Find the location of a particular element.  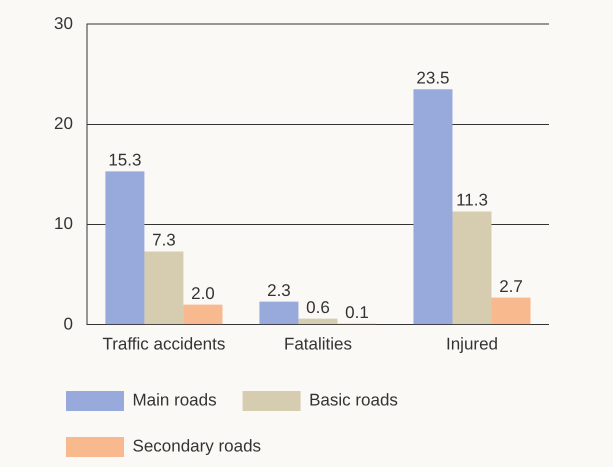

data-label: 0.1 is located at coordinates (357, 312).